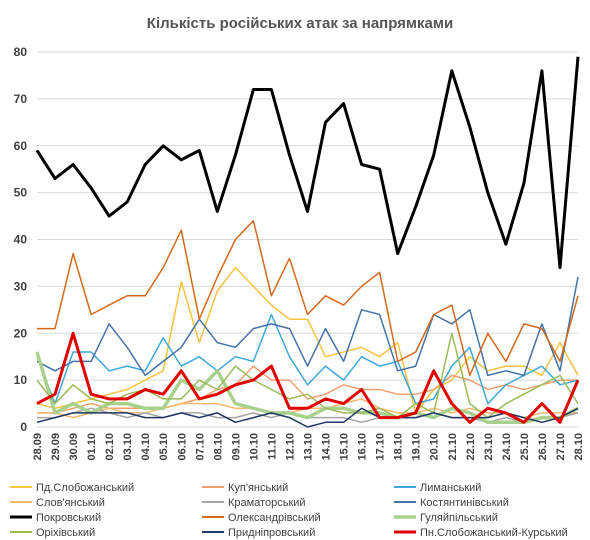 This screenshot has height=540, width=590. What do you see at coordinates (21, 52) in the screenshot?
I see `y-tick-label: 80` at bounding box center [21, 52].